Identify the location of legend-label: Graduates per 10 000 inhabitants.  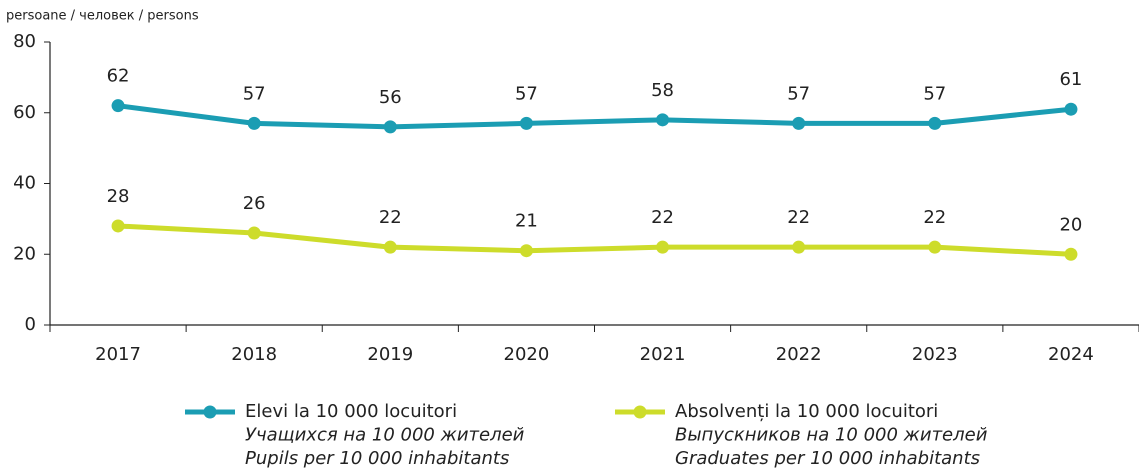
(827, 458).